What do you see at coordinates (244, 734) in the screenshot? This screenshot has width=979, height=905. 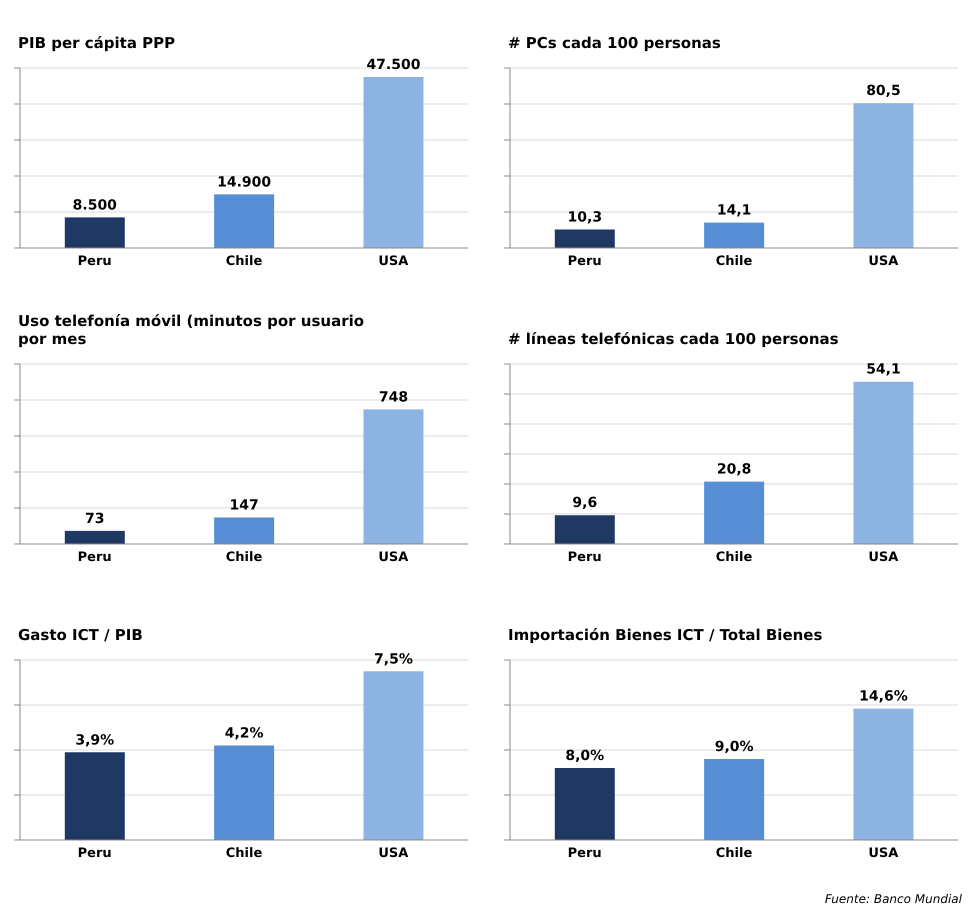 I see `data-label: 4,2%` at bounding box center [244, 734].